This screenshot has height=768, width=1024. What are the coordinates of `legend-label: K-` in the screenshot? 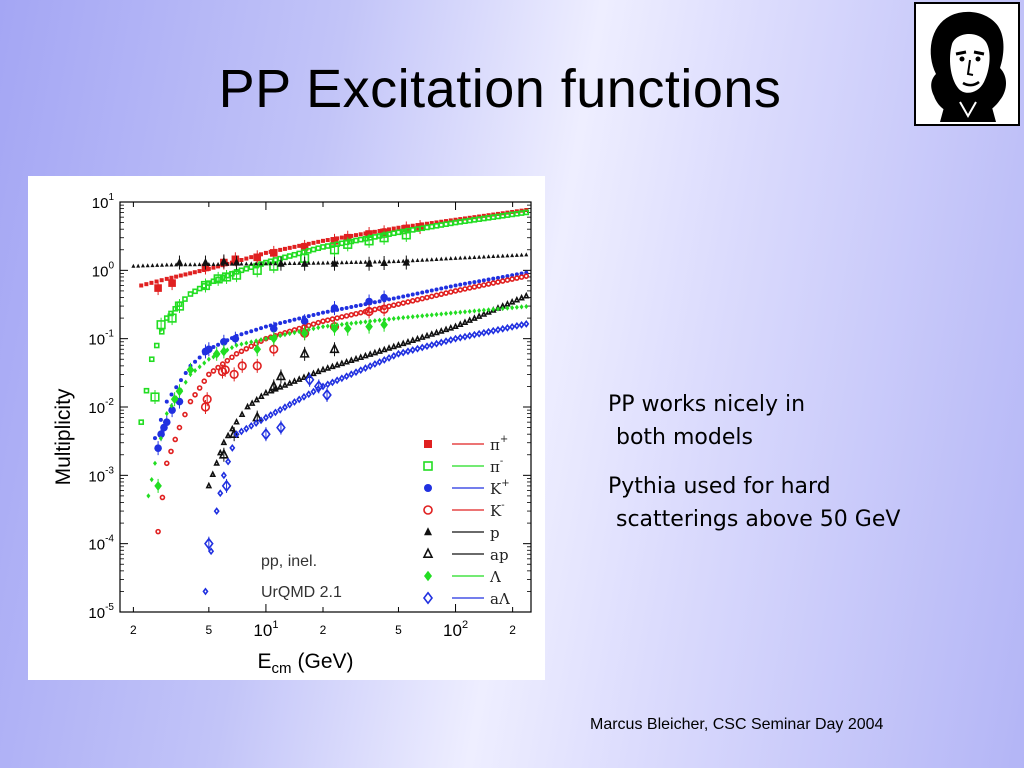 It's located at (497, 510).